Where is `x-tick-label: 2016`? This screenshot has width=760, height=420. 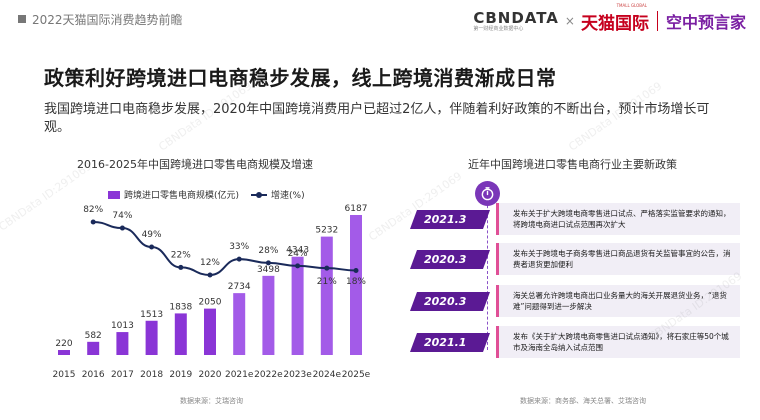 x-tick-label: 2016 is located at coordinates (93, 375).